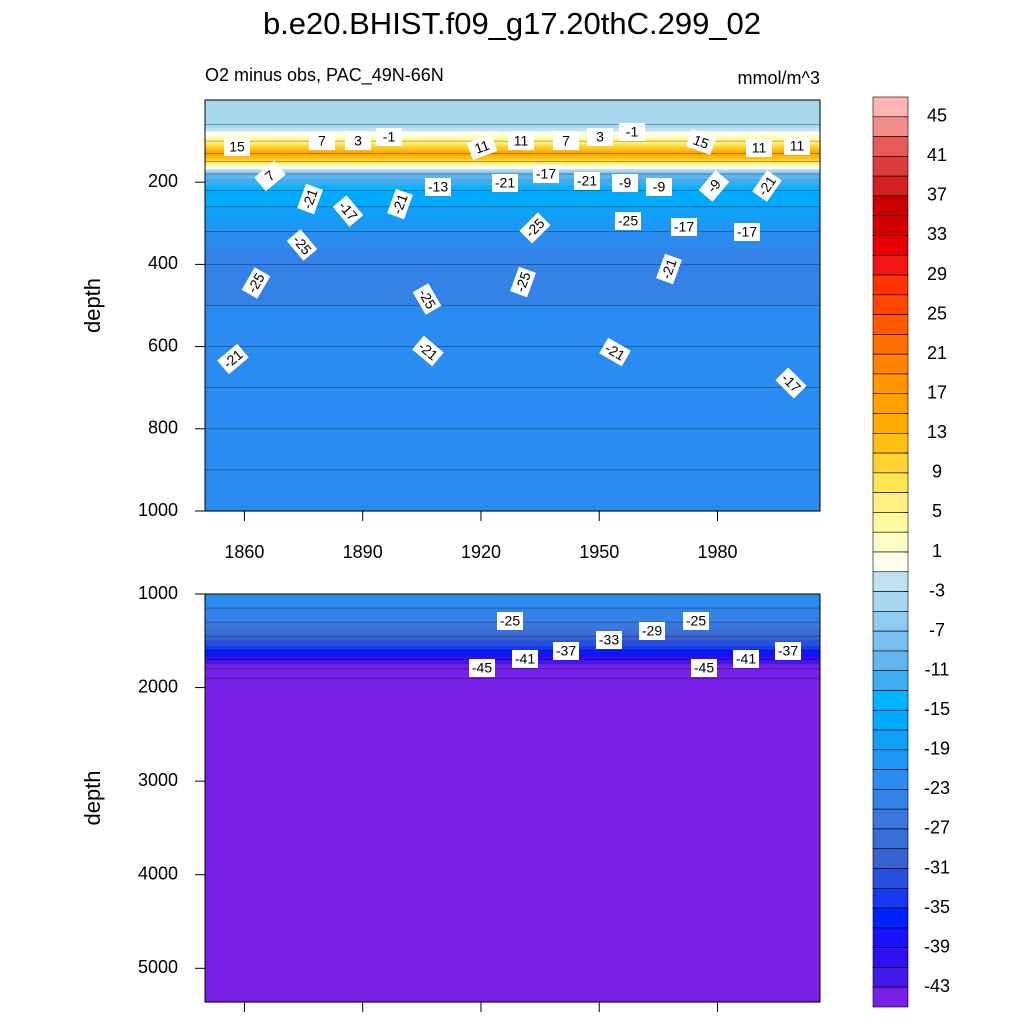  What do you see at coordinates (163, 428) in the screenshot?
I see `y-tick-label: 800` at bounding box center [163, 428].